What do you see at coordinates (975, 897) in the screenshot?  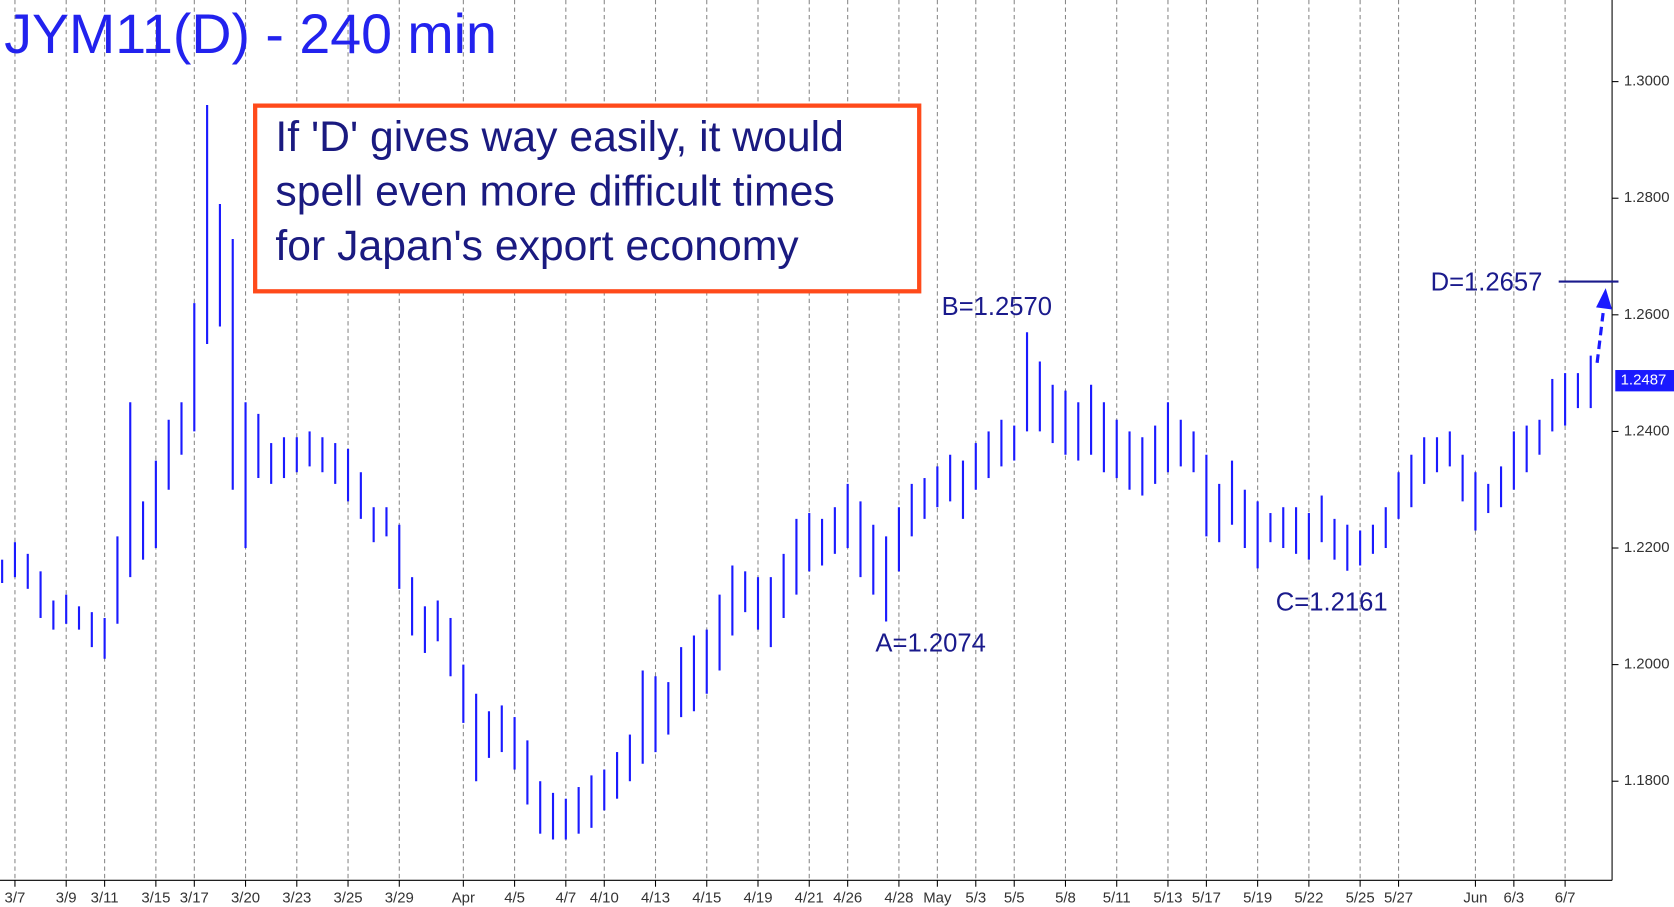 I see `x-tick-label: 5/3` at bounding box center [975, 897].